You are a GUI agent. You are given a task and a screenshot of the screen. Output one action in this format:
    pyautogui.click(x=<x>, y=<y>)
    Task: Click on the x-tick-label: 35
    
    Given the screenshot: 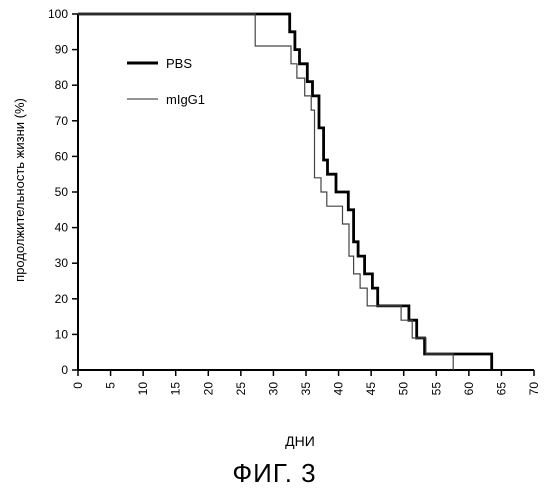 What is the action you would take?
    pyautogui.click(x=306, y=389)
    